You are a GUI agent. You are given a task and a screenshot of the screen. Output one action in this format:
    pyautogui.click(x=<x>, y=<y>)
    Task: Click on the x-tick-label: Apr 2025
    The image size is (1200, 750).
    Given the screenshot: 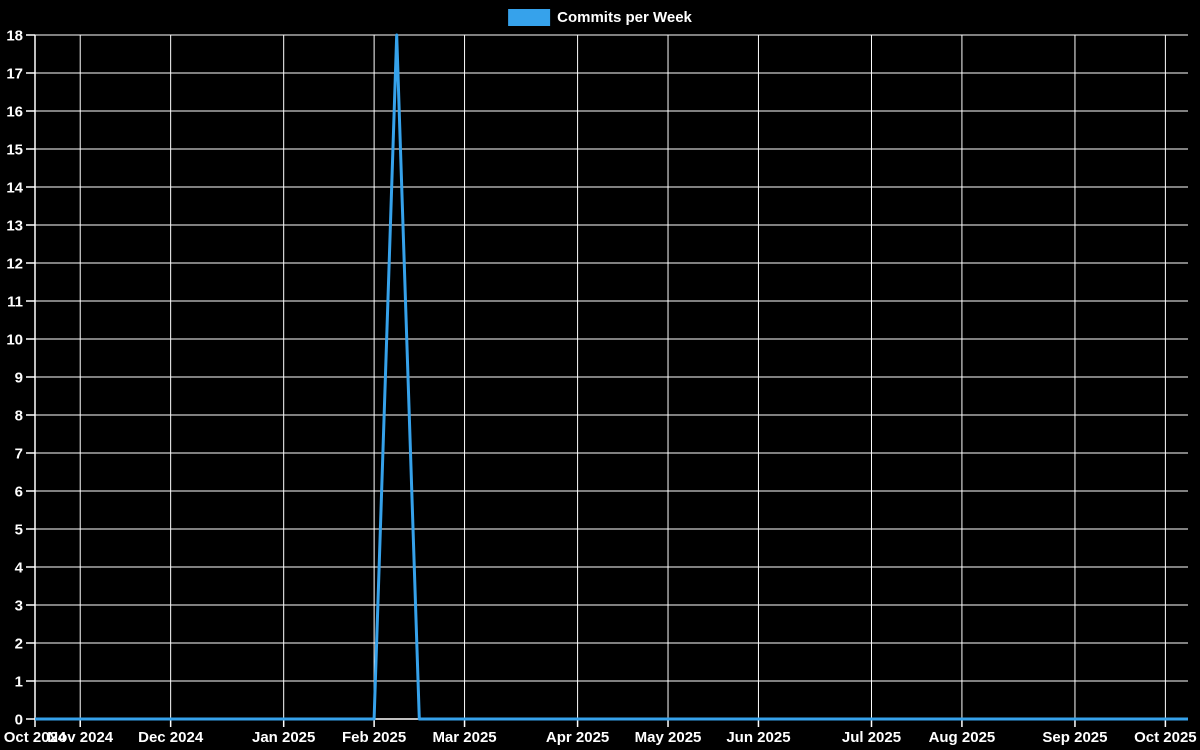 What is the action you would take?
    pyautogui.click(x=577, y=737)
    